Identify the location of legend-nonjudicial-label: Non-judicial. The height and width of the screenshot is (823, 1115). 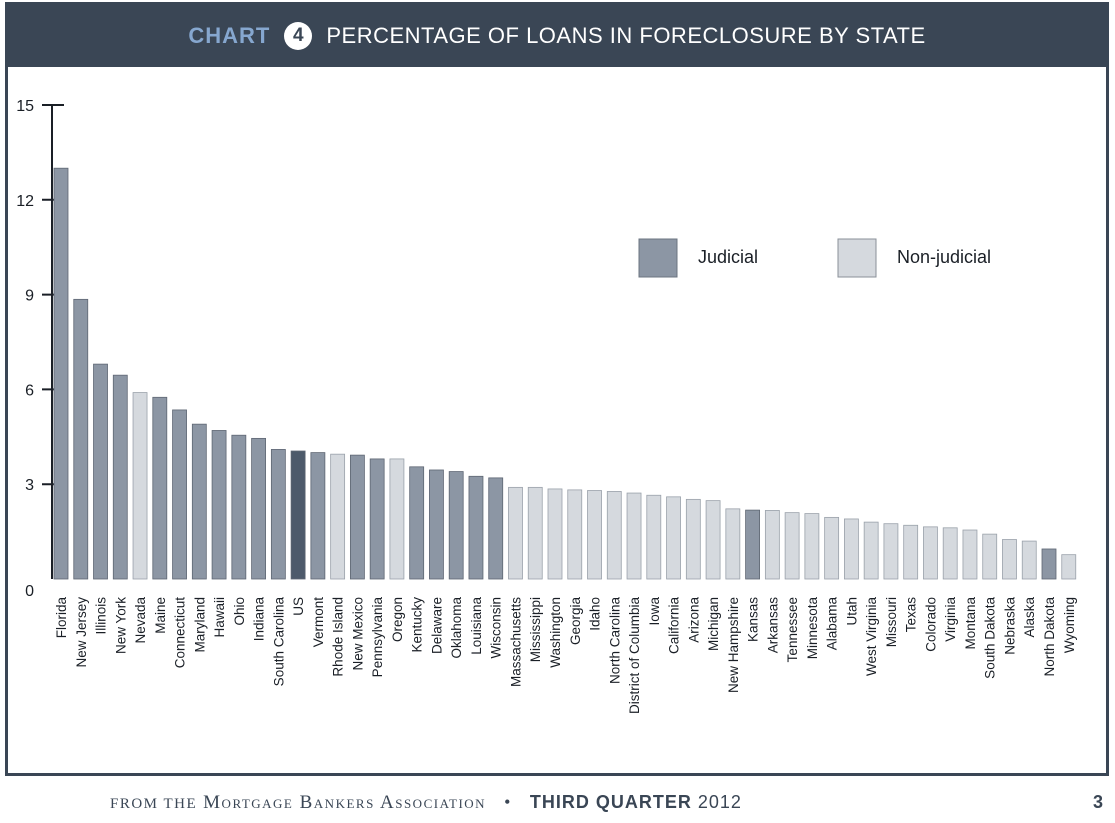
(944, 257).